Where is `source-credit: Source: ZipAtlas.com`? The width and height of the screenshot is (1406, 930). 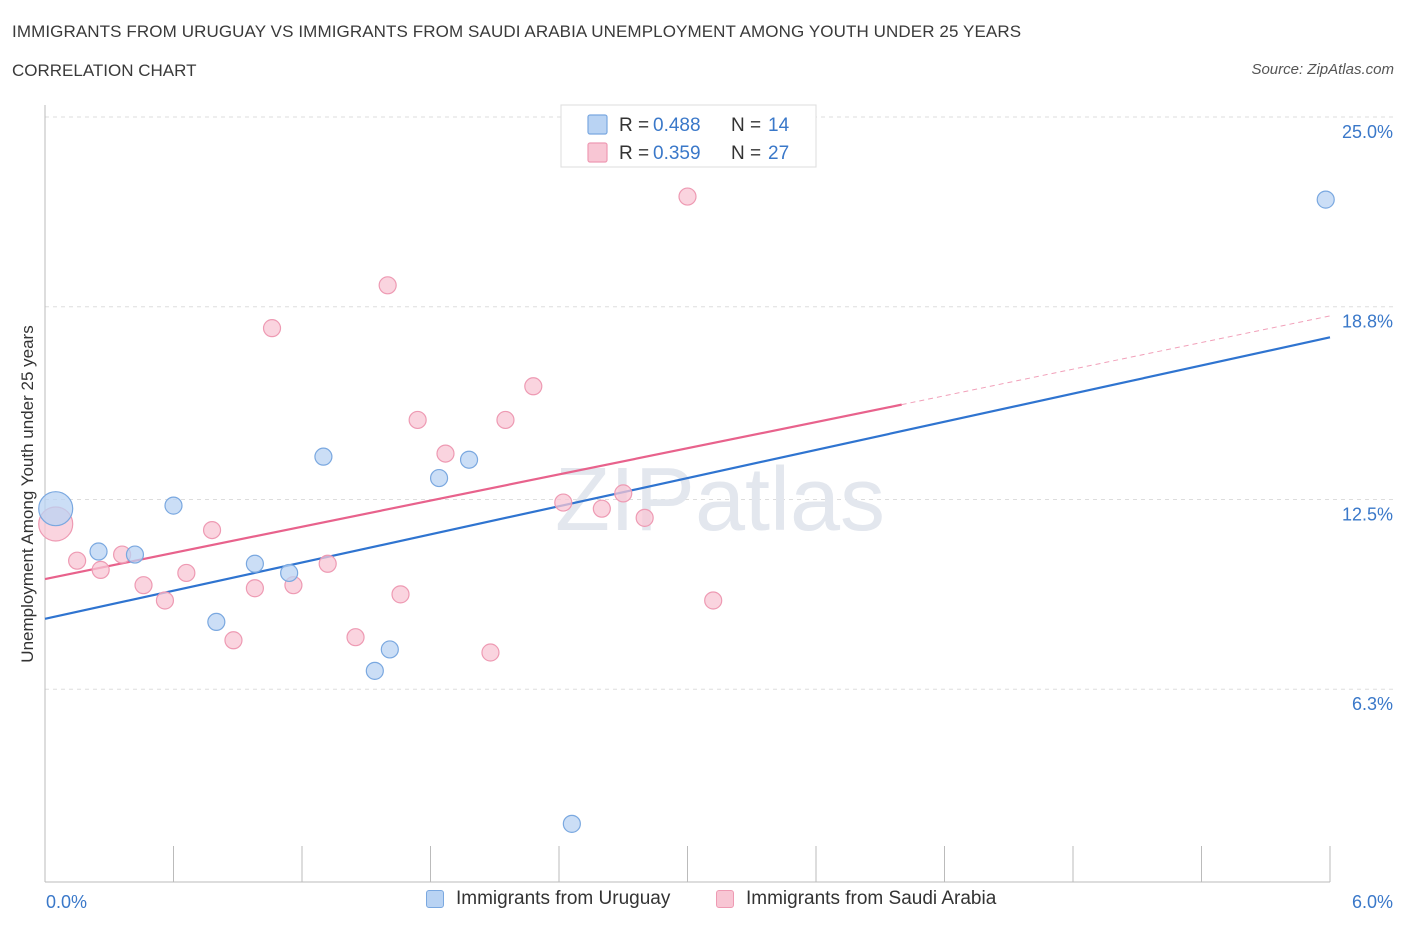 source-credit: Source: ZipAtlas.com is located at coordinates (1322, 69).